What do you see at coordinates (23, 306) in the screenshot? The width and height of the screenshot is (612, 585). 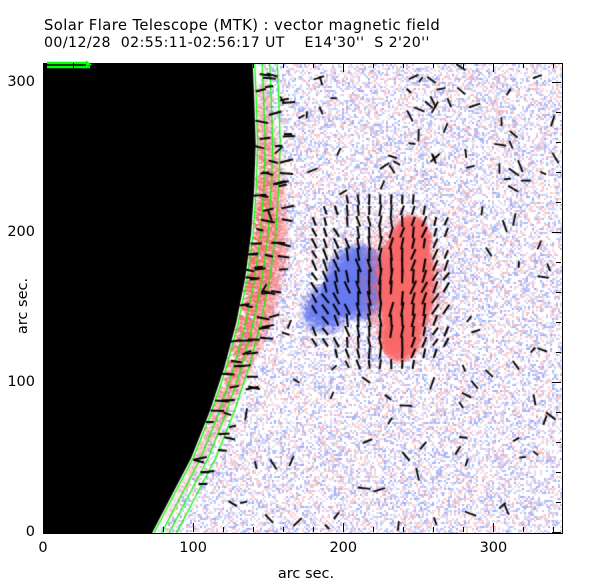 I see `y-axis-title: arc sec.` at bounding box center [23, 306].